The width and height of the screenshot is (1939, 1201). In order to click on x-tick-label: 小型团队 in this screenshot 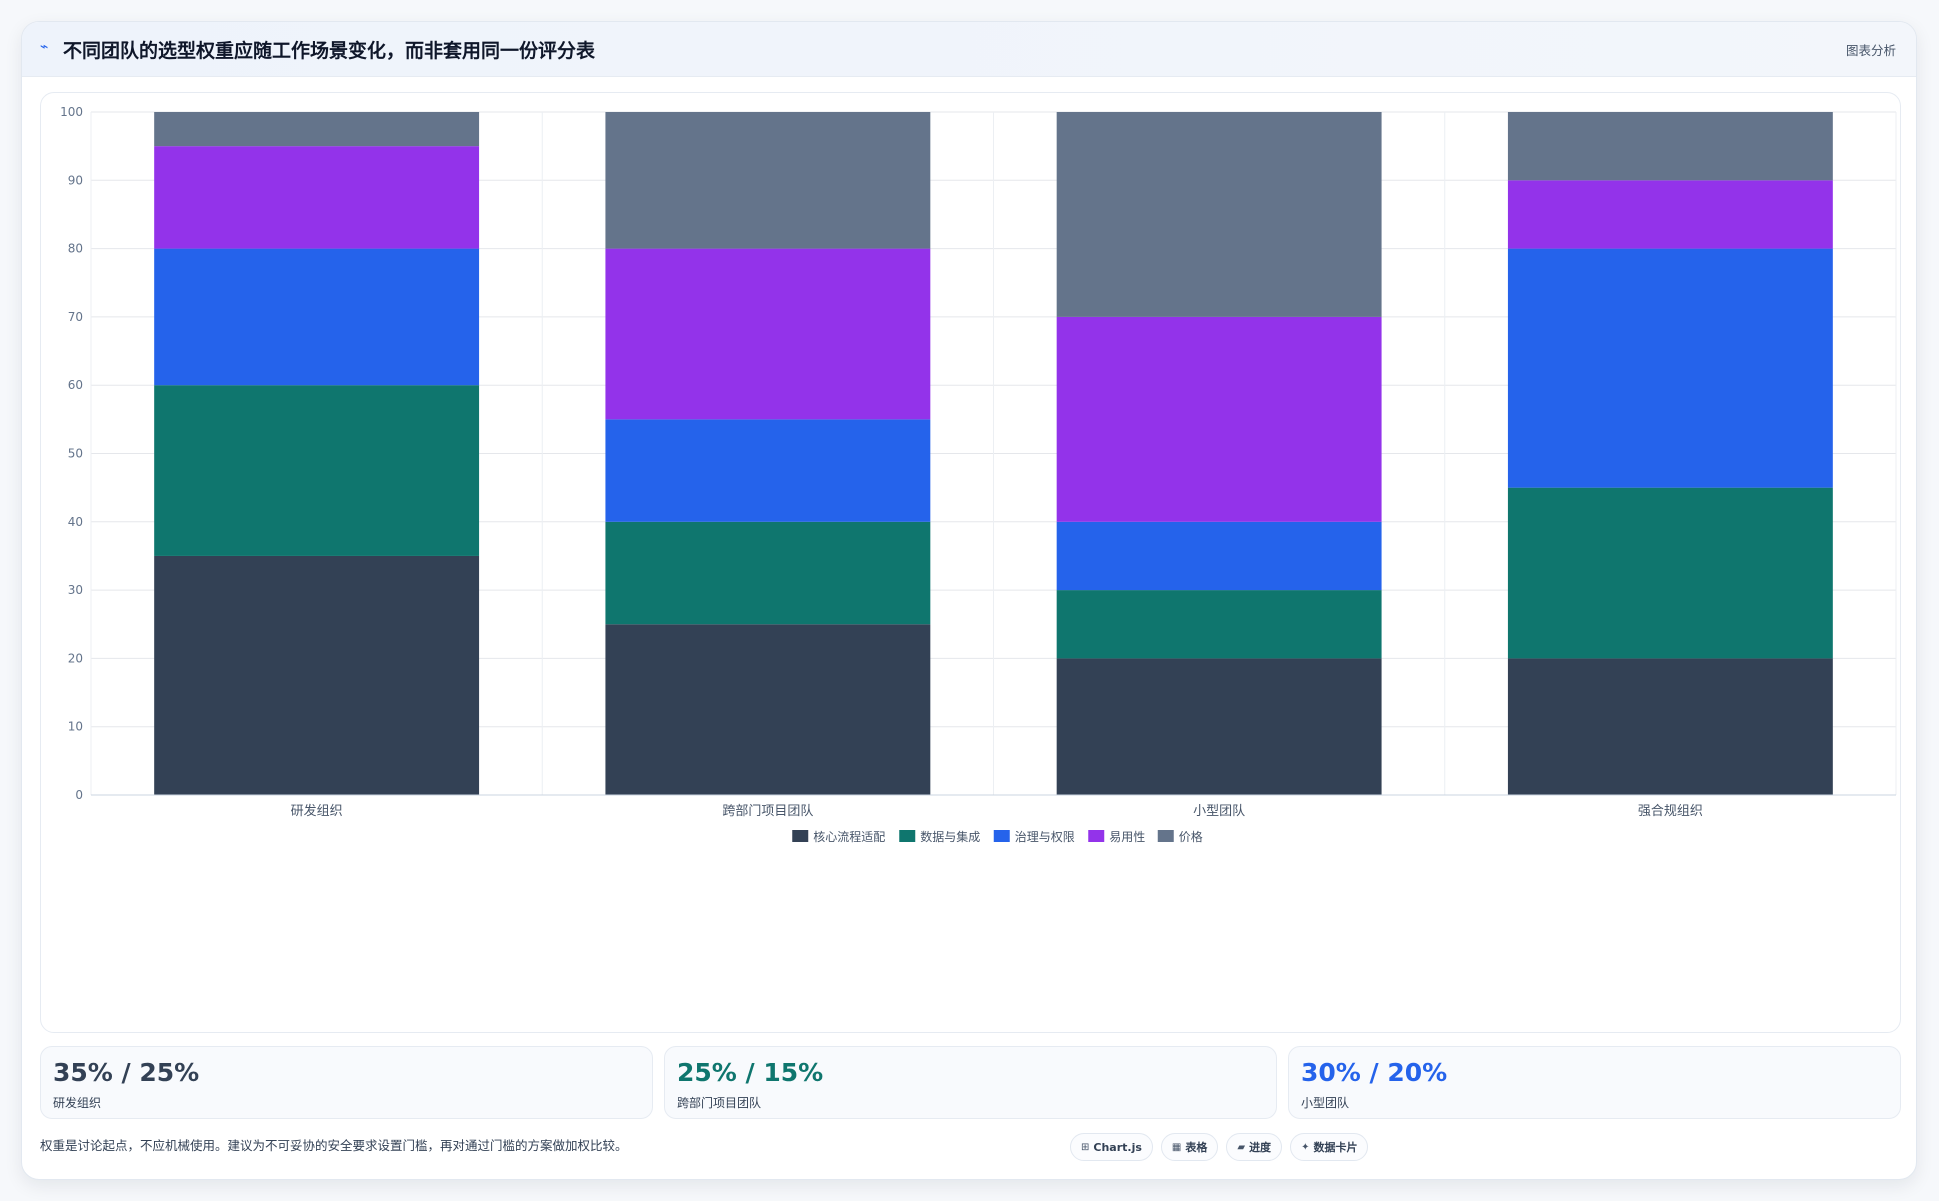, I will do `click(1219, 811)`.